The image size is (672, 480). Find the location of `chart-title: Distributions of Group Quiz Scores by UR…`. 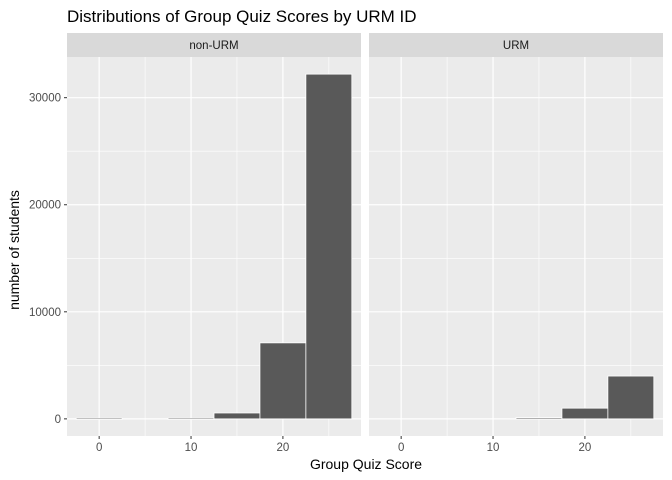

chart-title: Distributions of Group Quiz Scores by UR… is located at coordinates (242, 16).